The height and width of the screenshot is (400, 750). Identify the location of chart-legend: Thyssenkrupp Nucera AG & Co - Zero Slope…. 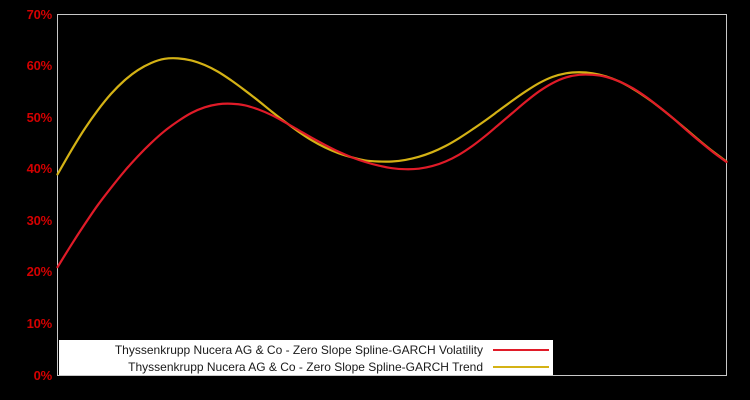
(306, 357).